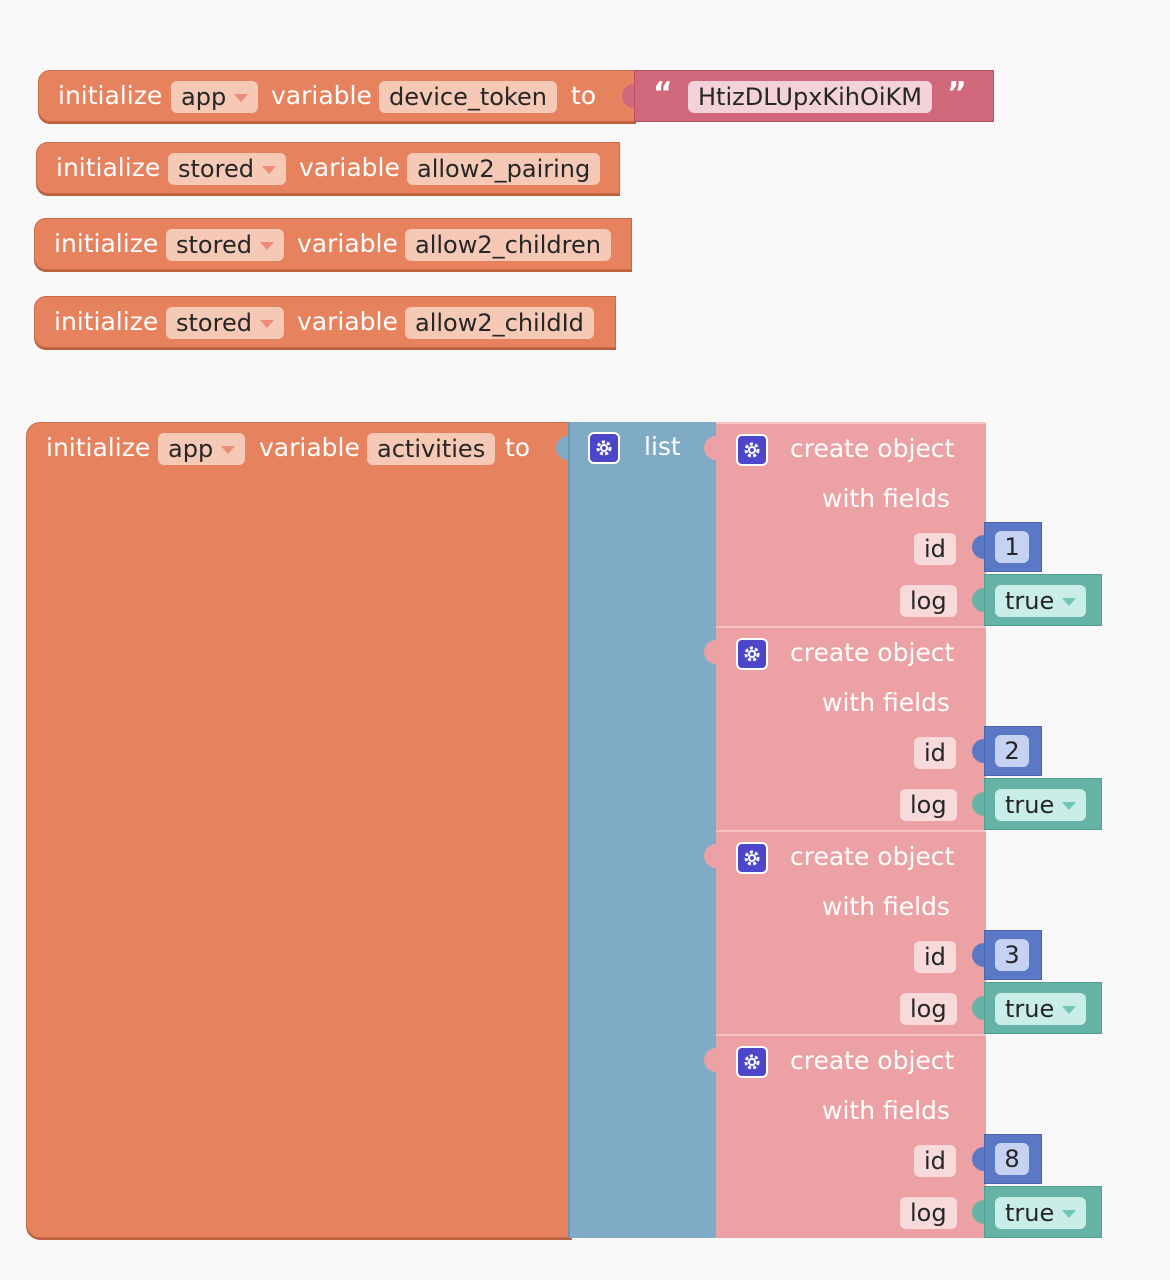 Image resolution: width=1170 pixels, height=1280 pixels. I want to click on variable-name-field: allow2_pairing, so click(504, 169).